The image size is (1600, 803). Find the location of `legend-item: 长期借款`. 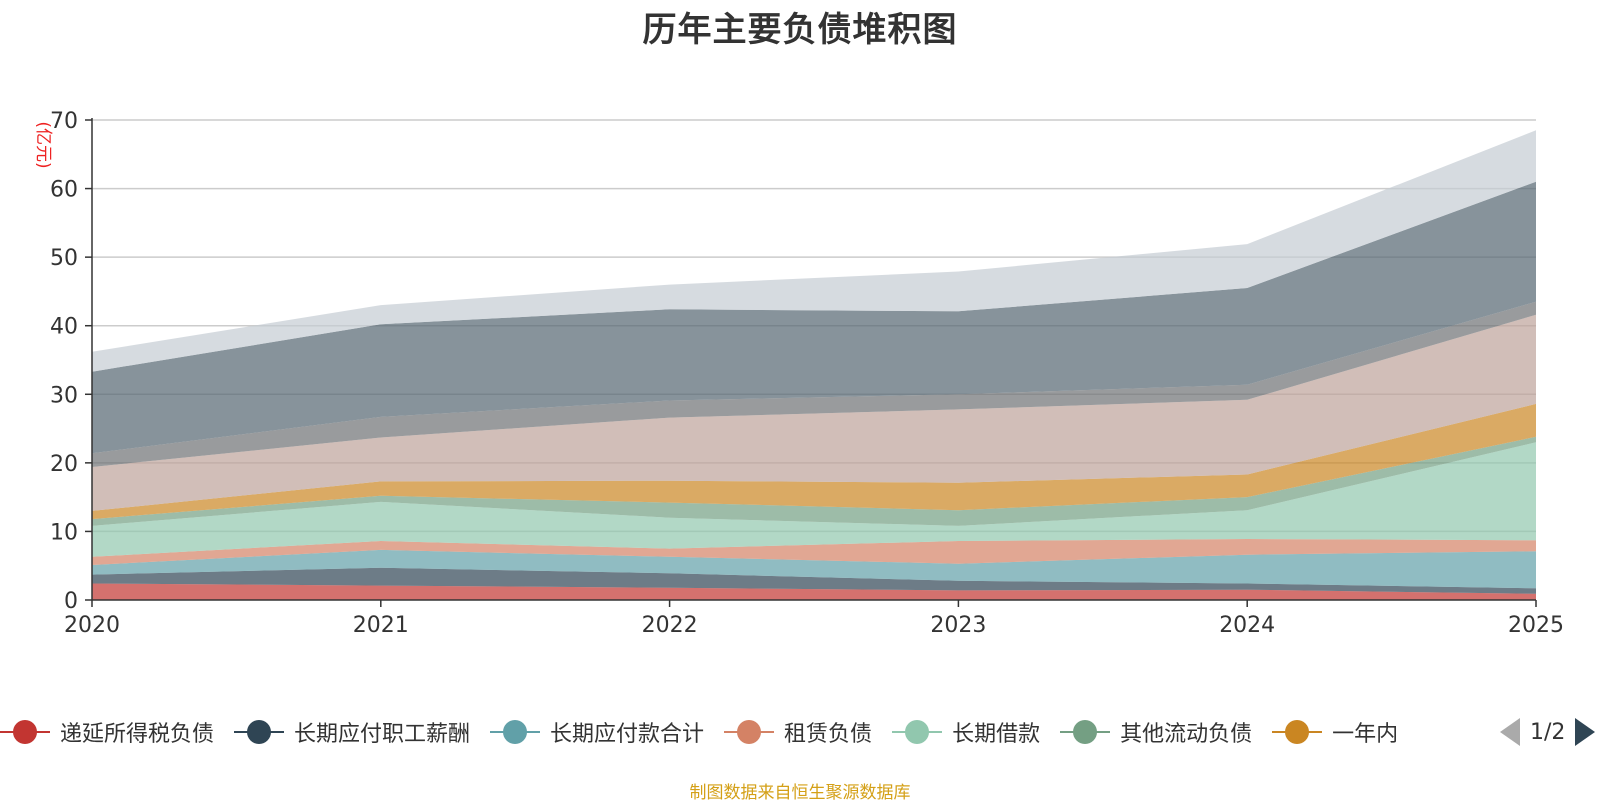

legend-item: 长期借款 is located at coordinates (966, 732).